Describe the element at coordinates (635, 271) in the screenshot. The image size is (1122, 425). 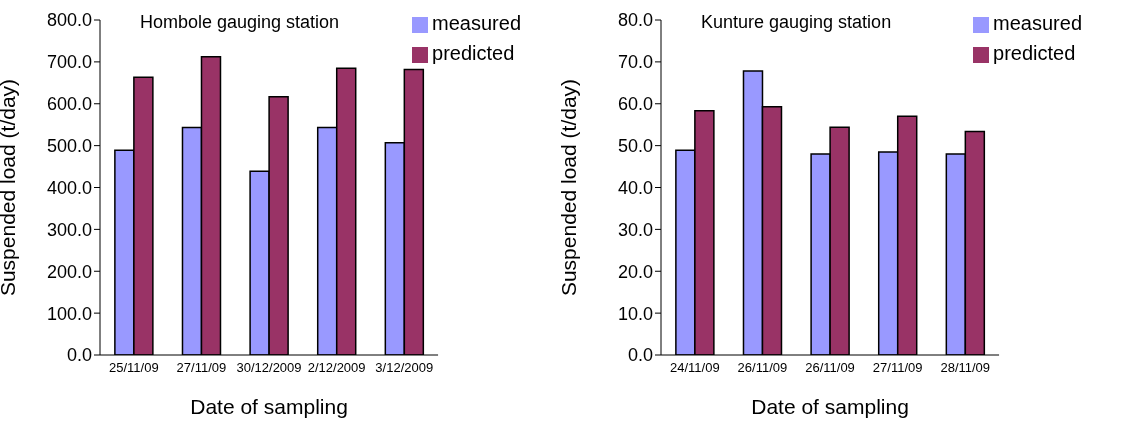
I see `y-tick-label: 20.0` at that location.